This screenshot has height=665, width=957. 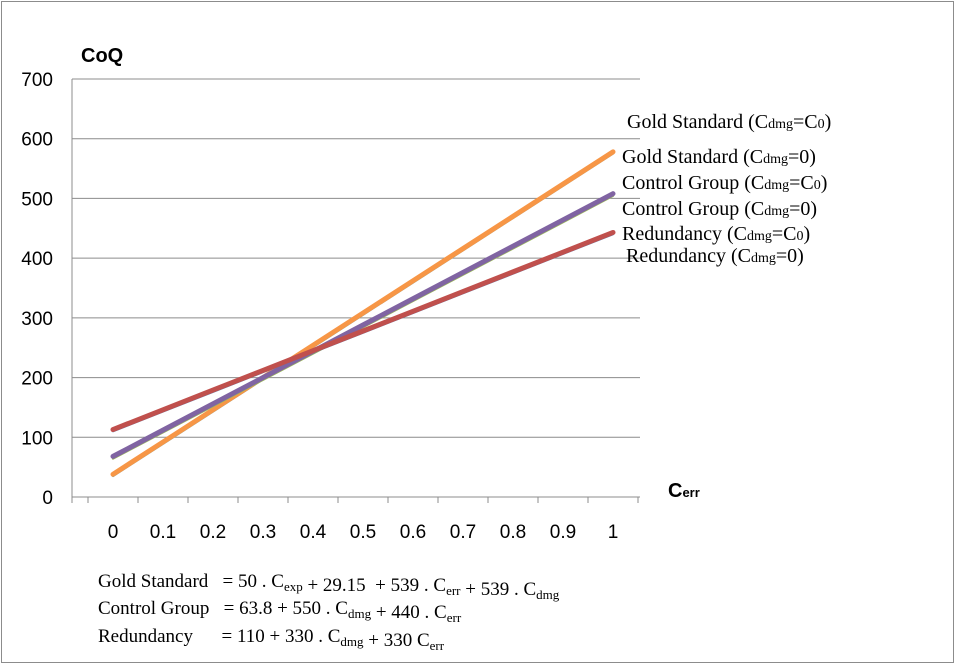 I want to click on x-tick-label: 0, so click(x=113, y=532).